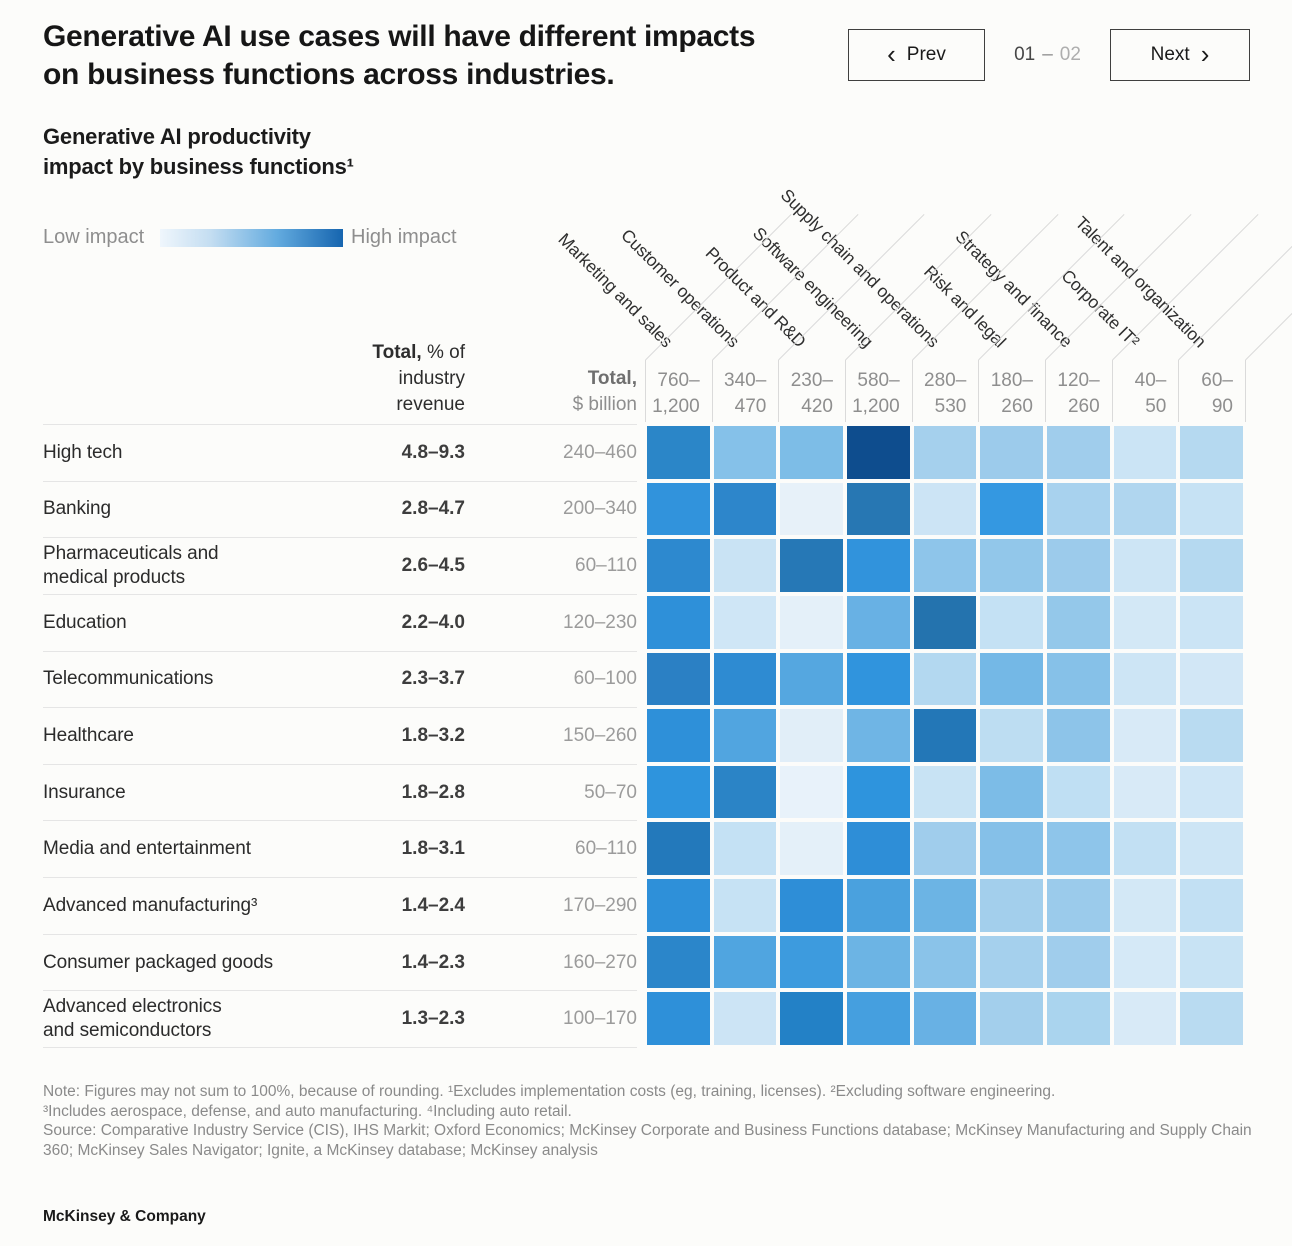 The image size is (1292, 1246). Describe the element at coordinates (177, 136) in the screenshot. I see `chart-title-line1: Generative AI productivity` at that location.